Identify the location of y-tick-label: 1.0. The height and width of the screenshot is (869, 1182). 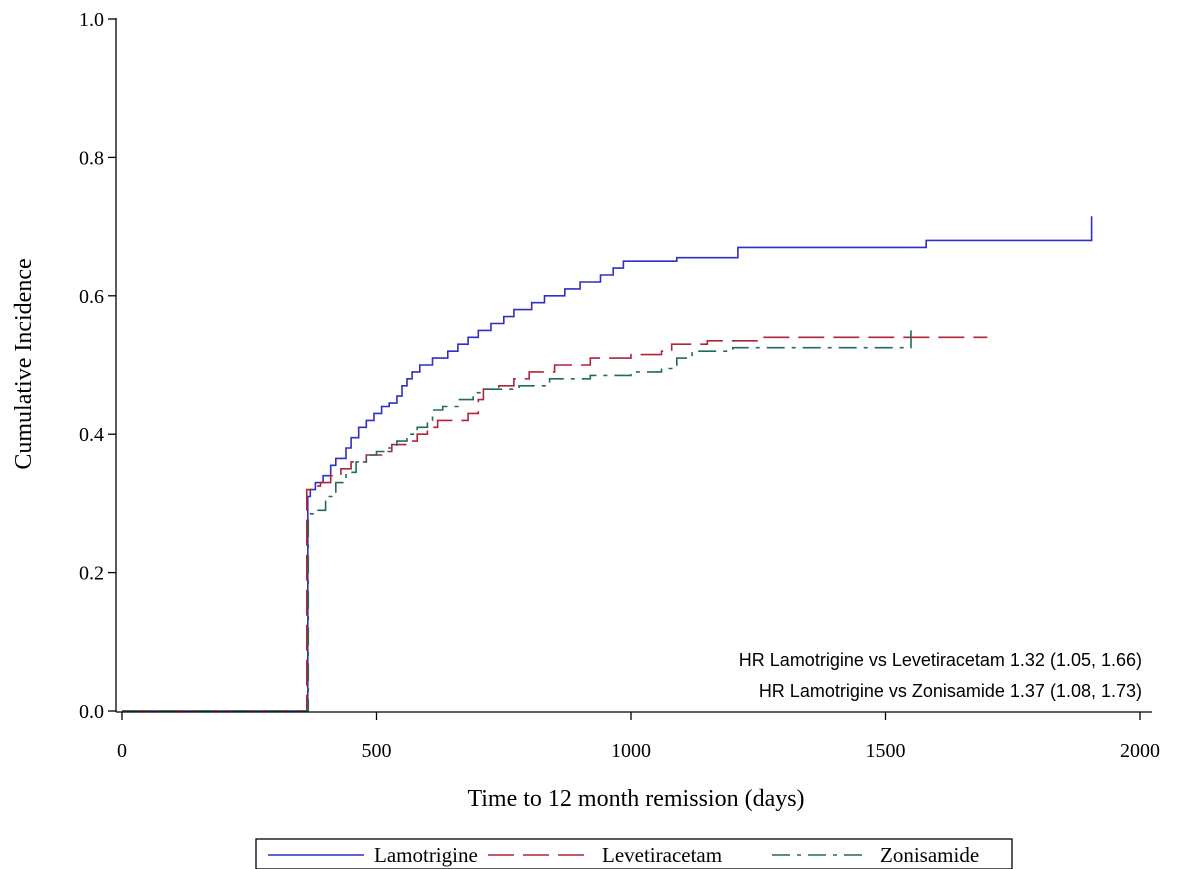
(91, 20).